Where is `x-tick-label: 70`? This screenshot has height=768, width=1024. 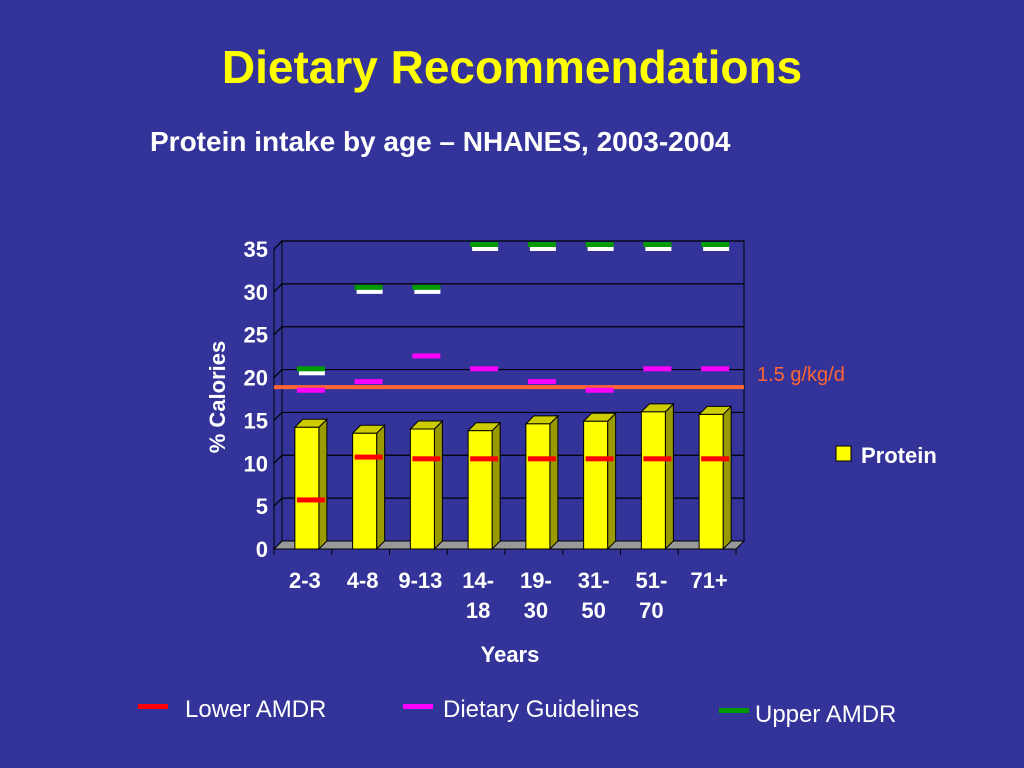 x-tick-label: 70 is located at coordinates (651, 610).